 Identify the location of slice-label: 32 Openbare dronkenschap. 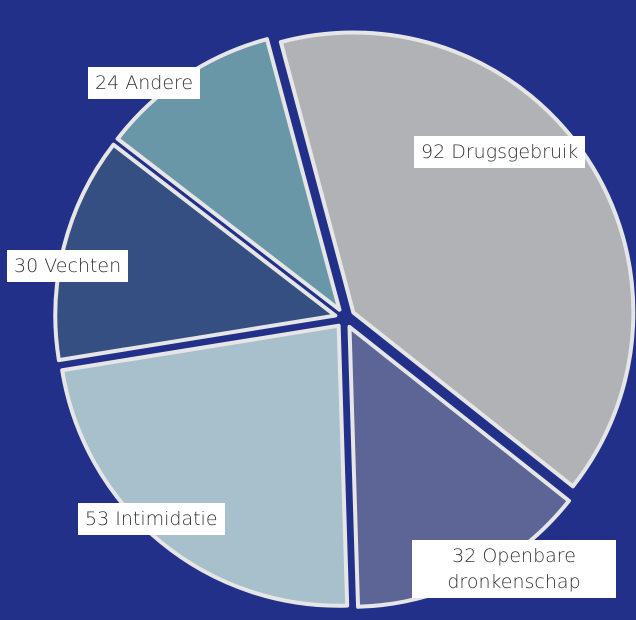
(514, 569).